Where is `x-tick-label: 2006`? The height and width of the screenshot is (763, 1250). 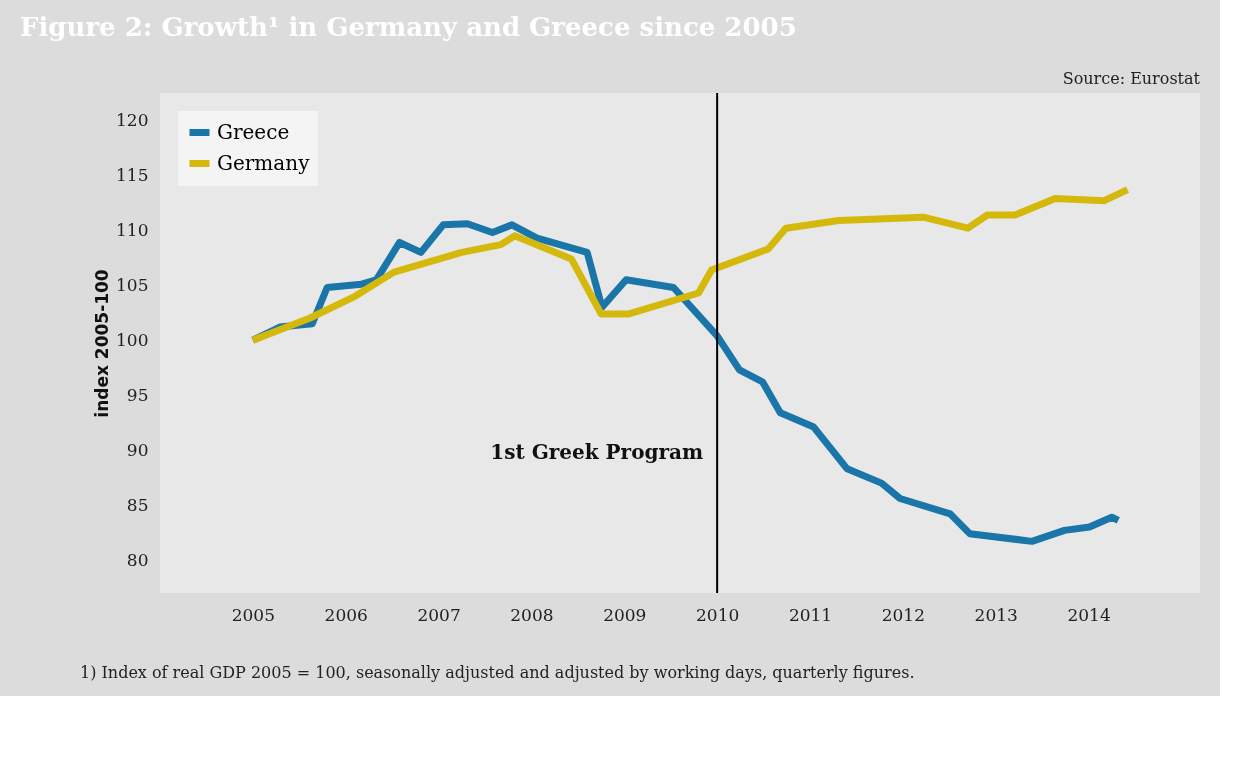 x-tick-label: 2006 is located at coordinates (346, 614).